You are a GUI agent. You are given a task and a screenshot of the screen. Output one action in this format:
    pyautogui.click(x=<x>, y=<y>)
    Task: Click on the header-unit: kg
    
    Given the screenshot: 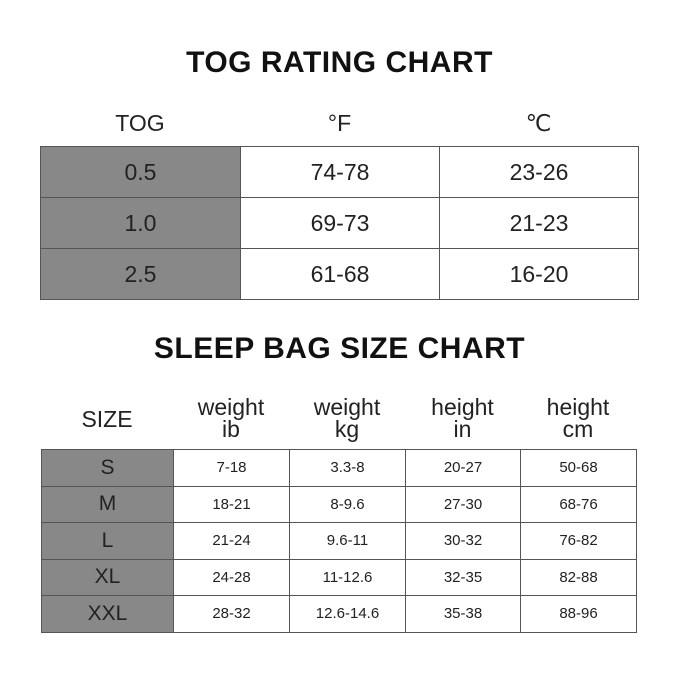 What is the action you would take?
    pyautogui.click(x=347, y=429)
    